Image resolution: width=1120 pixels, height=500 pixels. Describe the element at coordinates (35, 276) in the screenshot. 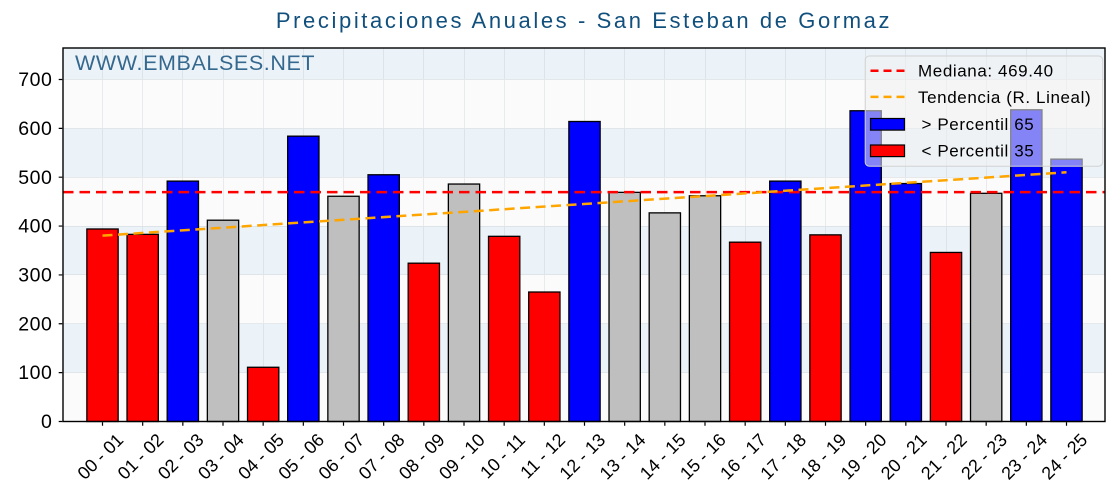

I see `svg-text: 300` at that location.